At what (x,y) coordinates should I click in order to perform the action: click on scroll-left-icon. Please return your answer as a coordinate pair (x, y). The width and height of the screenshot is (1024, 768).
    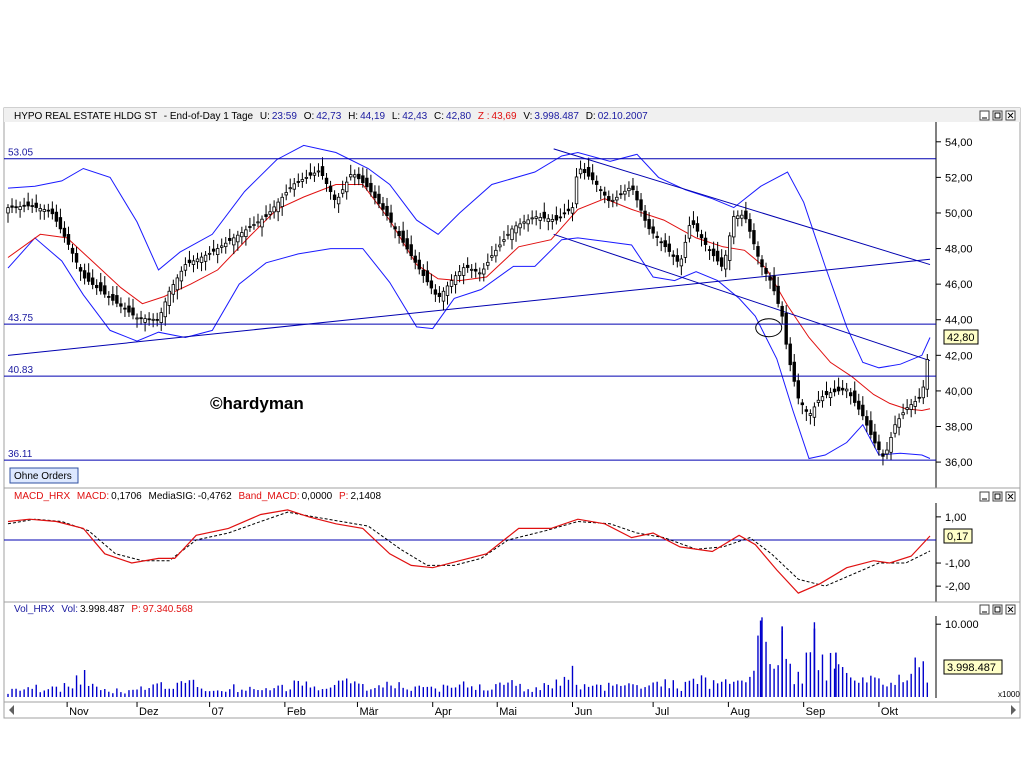
    Looking at the image, I should click on (11, 710).